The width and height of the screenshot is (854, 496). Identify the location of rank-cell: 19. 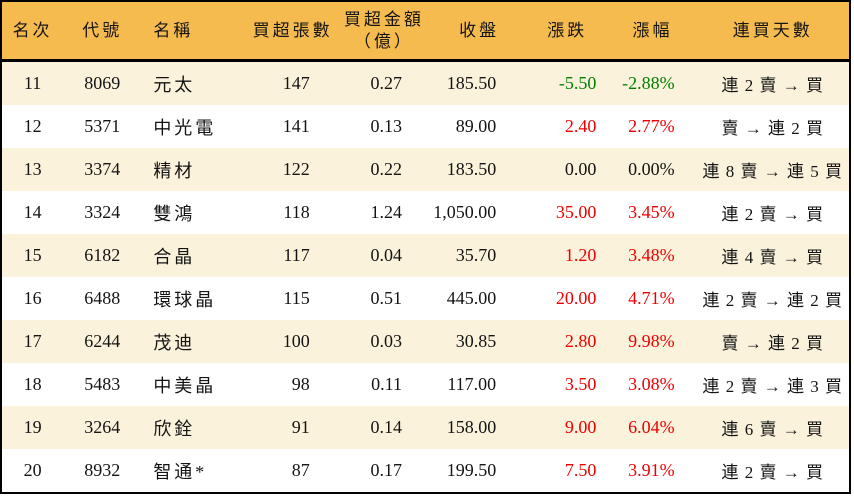
(32, 427).